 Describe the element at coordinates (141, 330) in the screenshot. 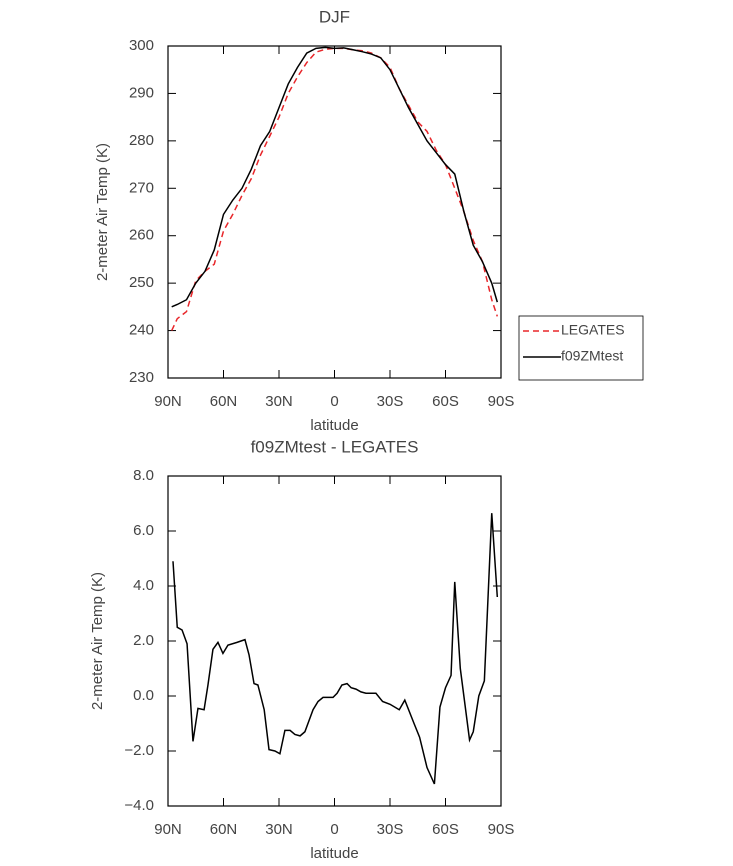

I see `y-tick-label: 240` at that location.